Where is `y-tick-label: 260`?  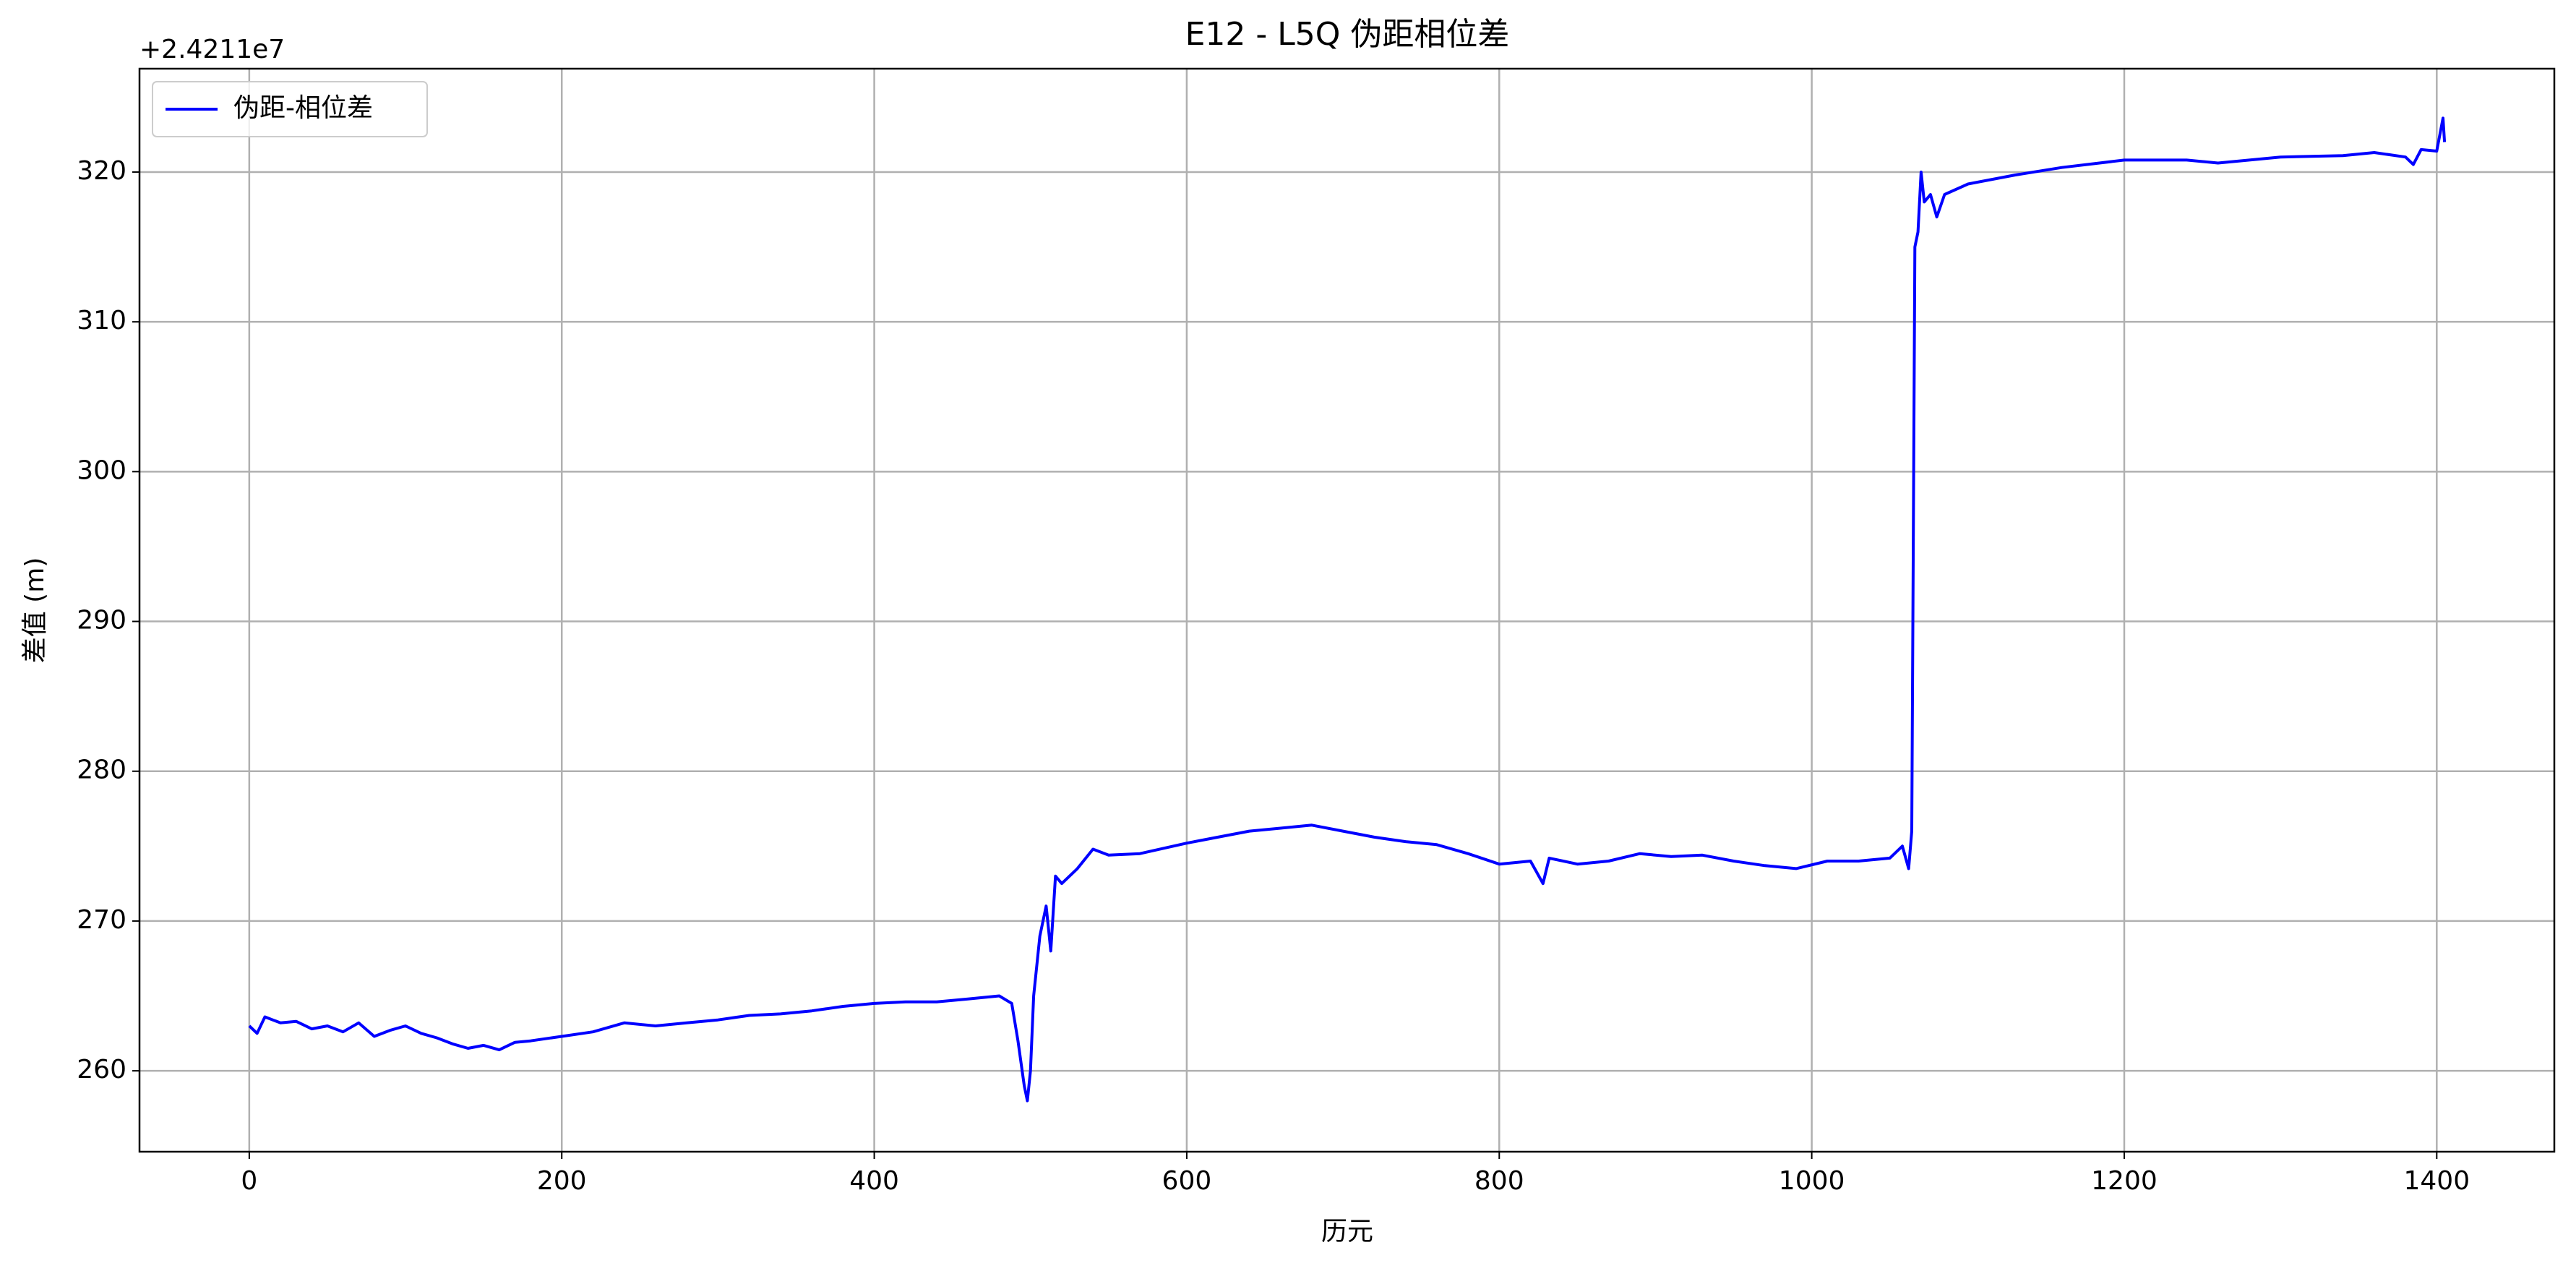
y-tick-label: 260 is located at coordinates (102, 1069).